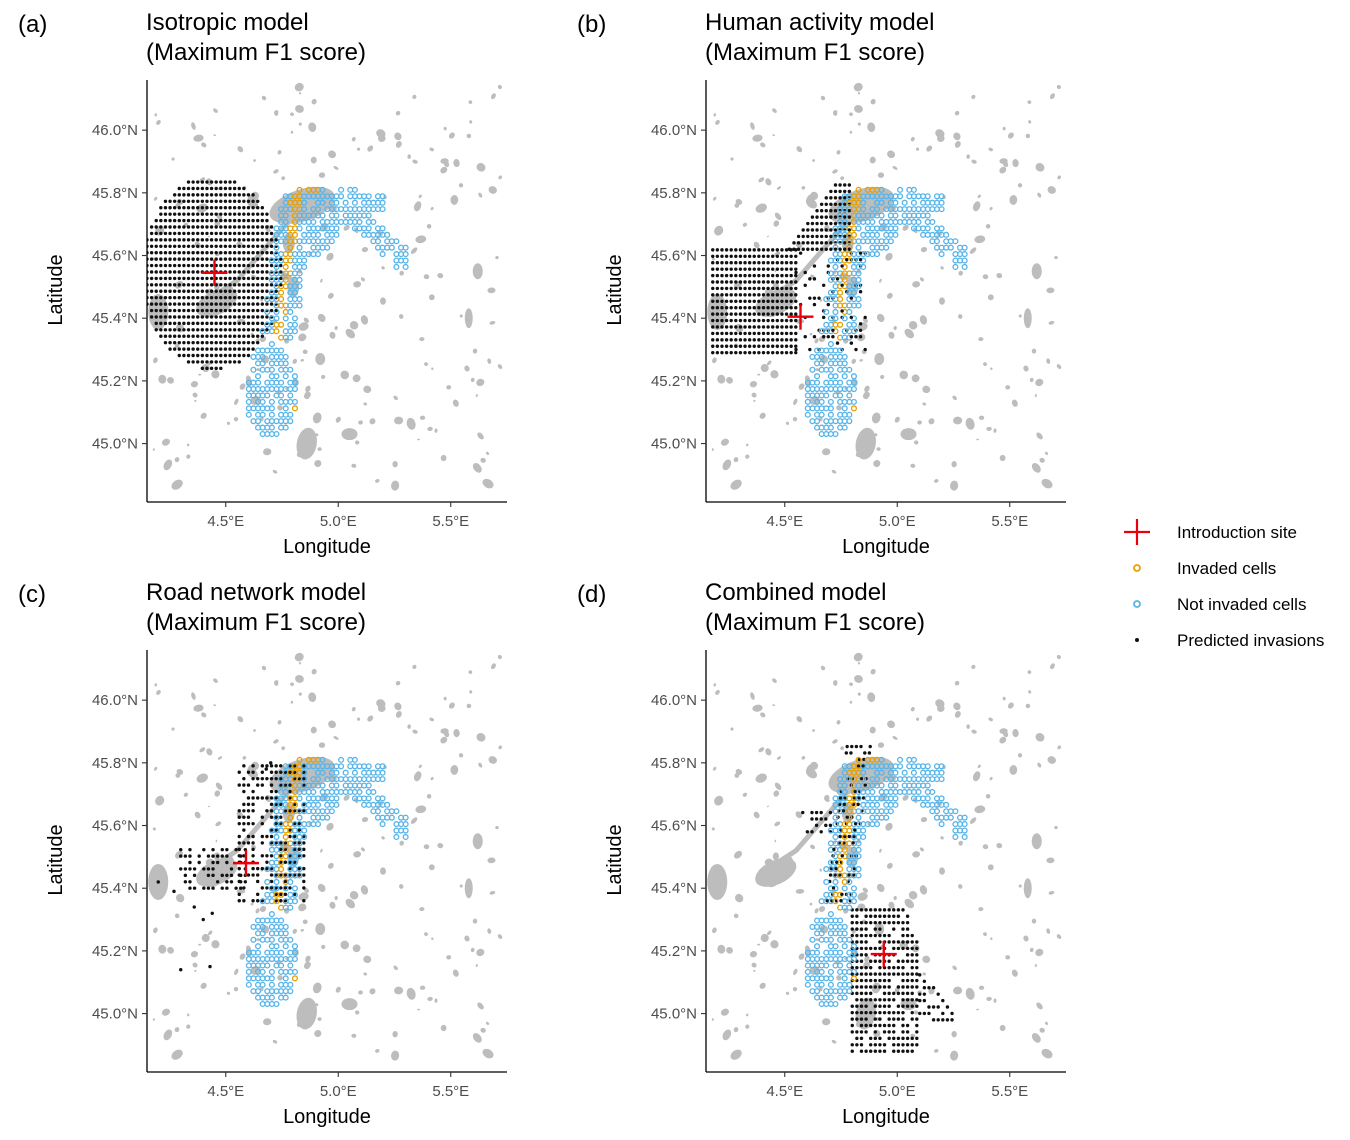 This screenshot has height=1140, width=1350. Describe the element at coordinates (325, 856) in the screenshot. I see `urban-background` at that location.